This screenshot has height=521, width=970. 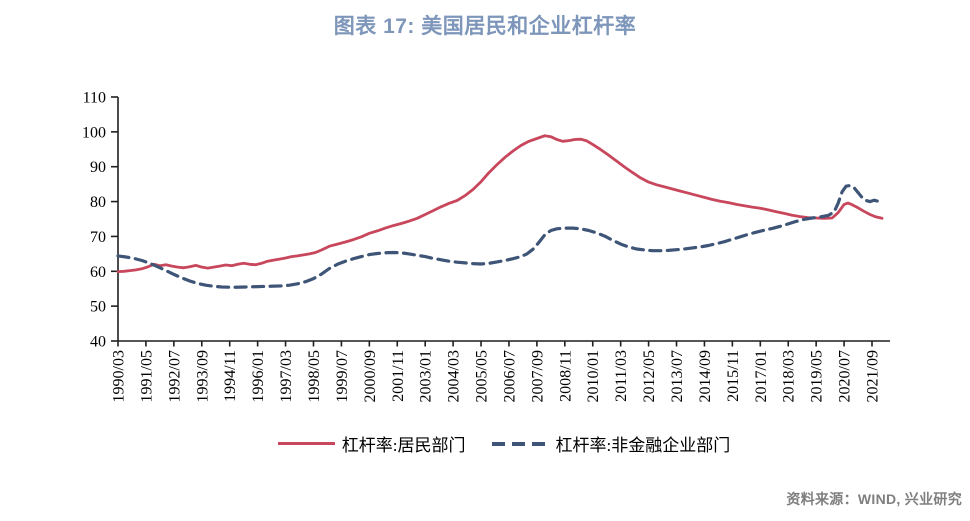 What do you see at coordinates (537, 376) in the screenshot?
I see `x-axis-tick-label: 2007/09` at bounding box center [537, 376].